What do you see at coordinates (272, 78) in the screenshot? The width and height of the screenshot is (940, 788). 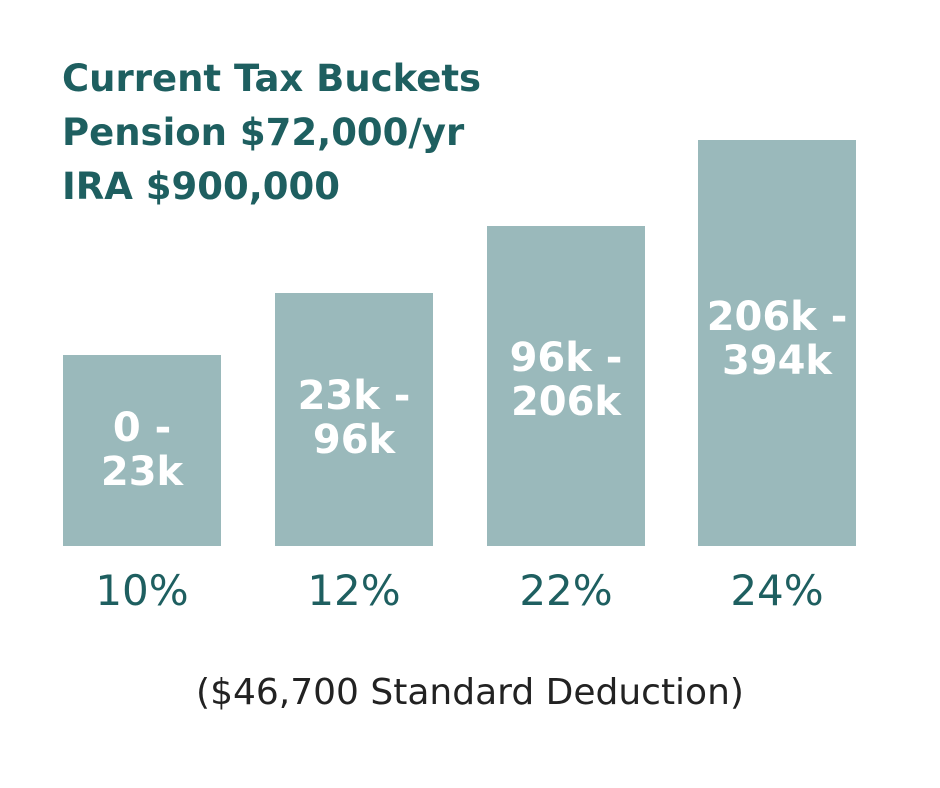 I see `chart-title: Current Tax Buckets` at bounding box center [272, 78].